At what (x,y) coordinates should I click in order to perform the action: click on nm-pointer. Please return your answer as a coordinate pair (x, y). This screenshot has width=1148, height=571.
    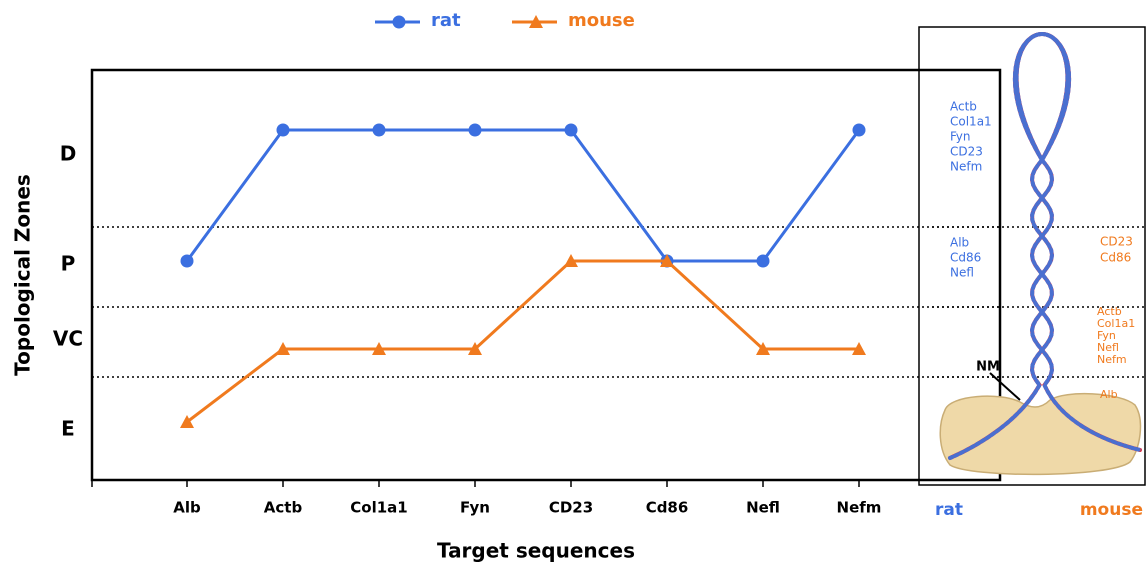
    Looking at the image, I should click on (1005, 386).